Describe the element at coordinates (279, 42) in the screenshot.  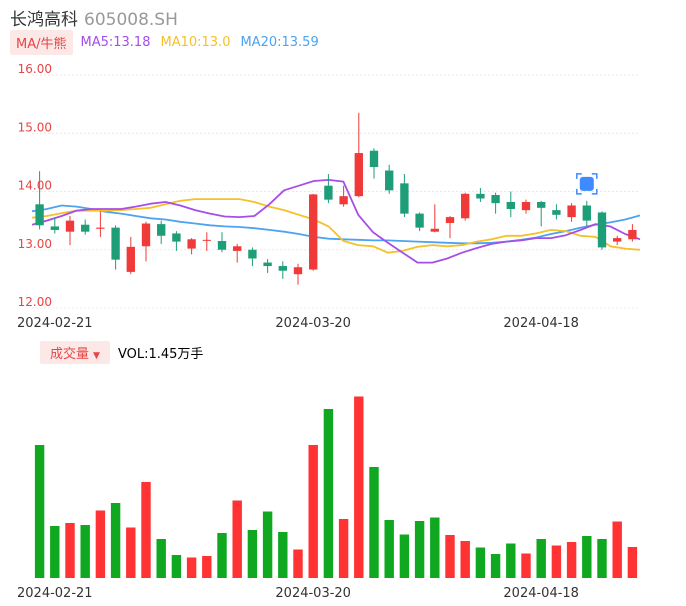
I see `ma20-label: MA20:13.59` at that location.